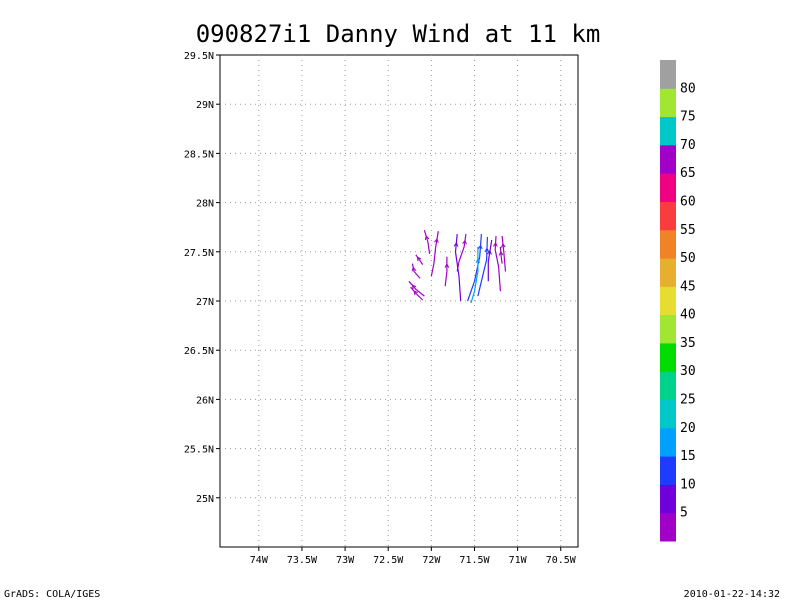  Describe the element at coordinates (518, 560) in the screenshot. I see `x-tick-label: 71W` at that location.